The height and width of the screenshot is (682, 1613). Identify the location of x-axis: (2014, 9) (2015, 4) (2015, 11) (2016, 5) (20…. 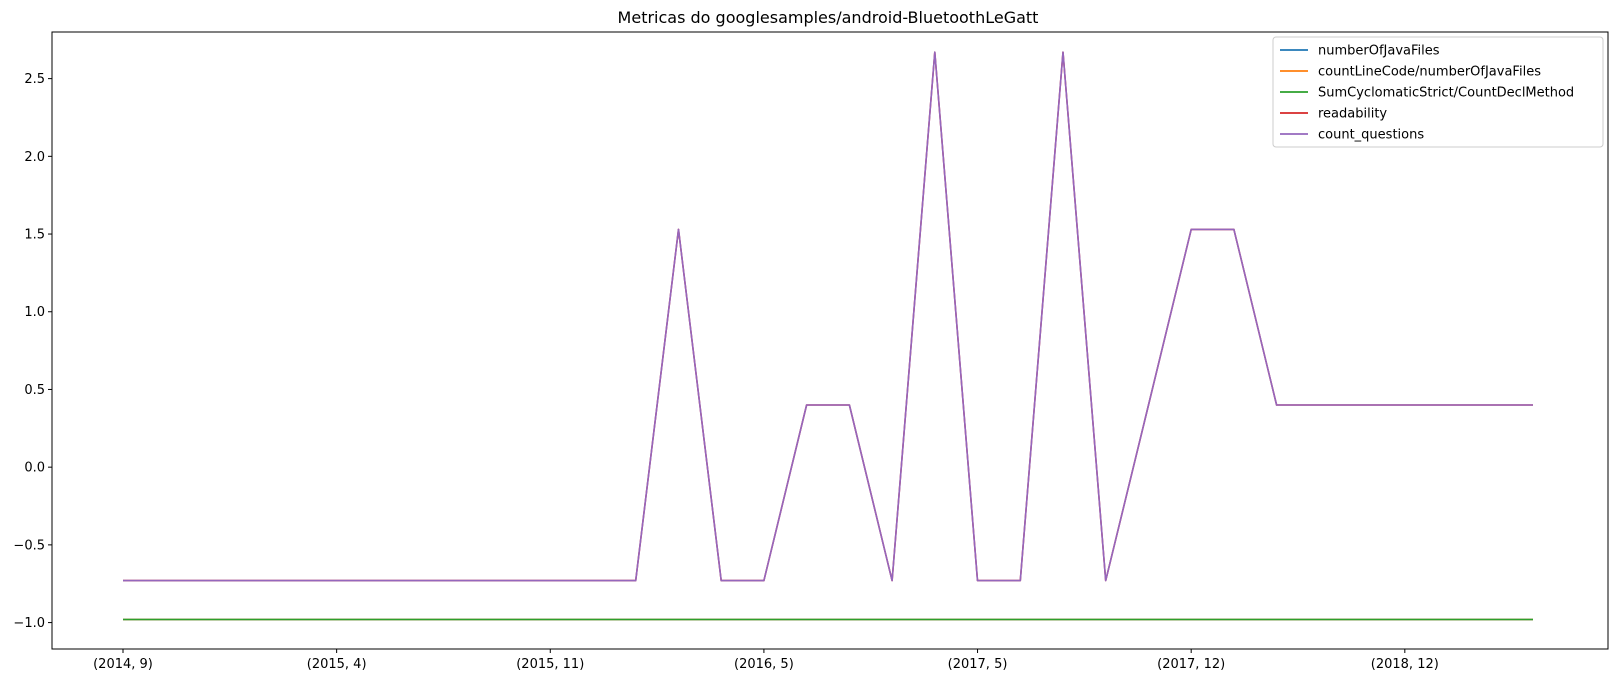
(766, 660).